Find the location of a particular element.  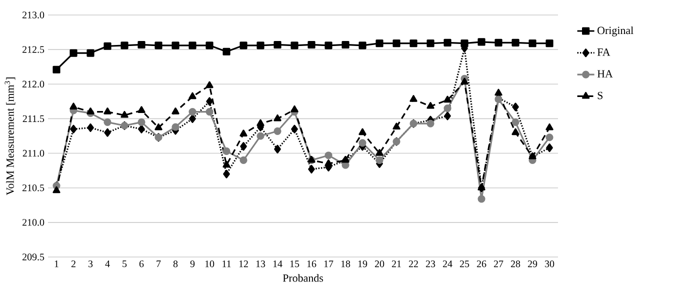

x-tick-label: 11 is located at coordinates (226, 264).